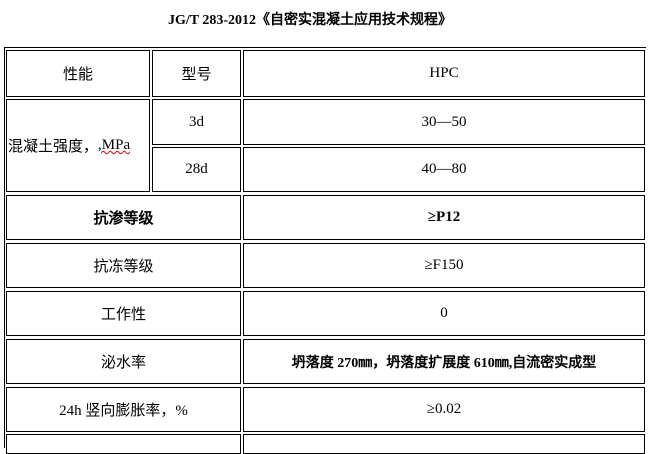 This screenshot has width=648, height=454. I want to click on page-title: JG/T 283-2012《自密实混凝土应用技术规程》, so click(310, 20).